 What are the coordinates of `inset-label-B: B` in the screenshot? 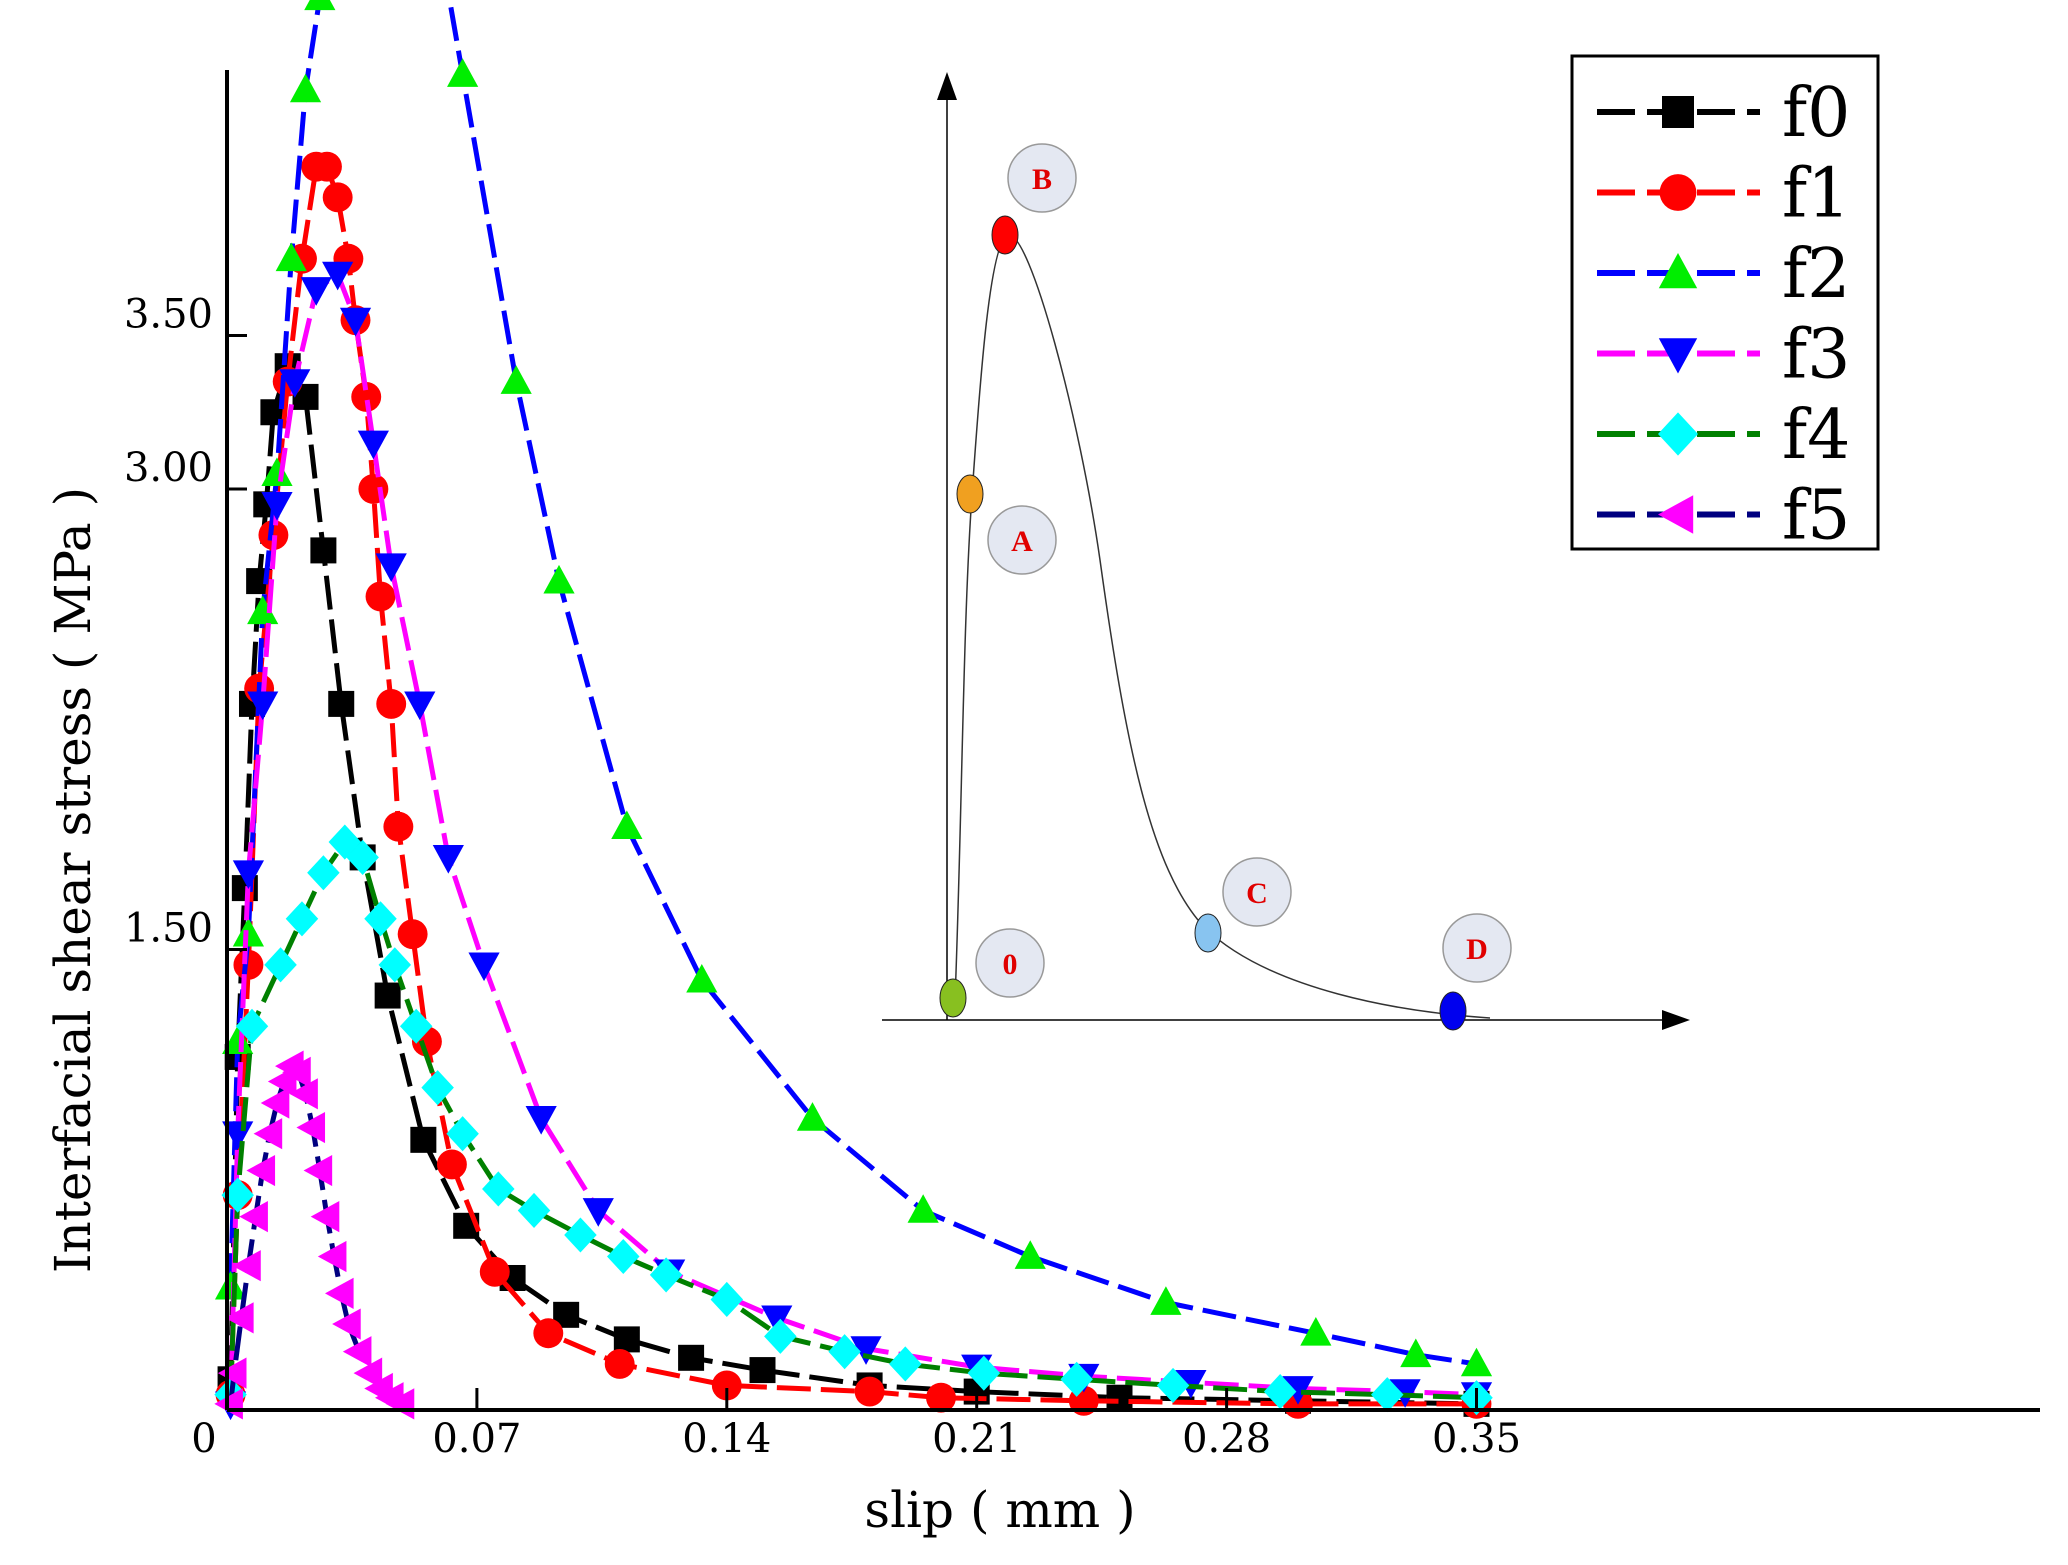 It's located at (1042, 179).